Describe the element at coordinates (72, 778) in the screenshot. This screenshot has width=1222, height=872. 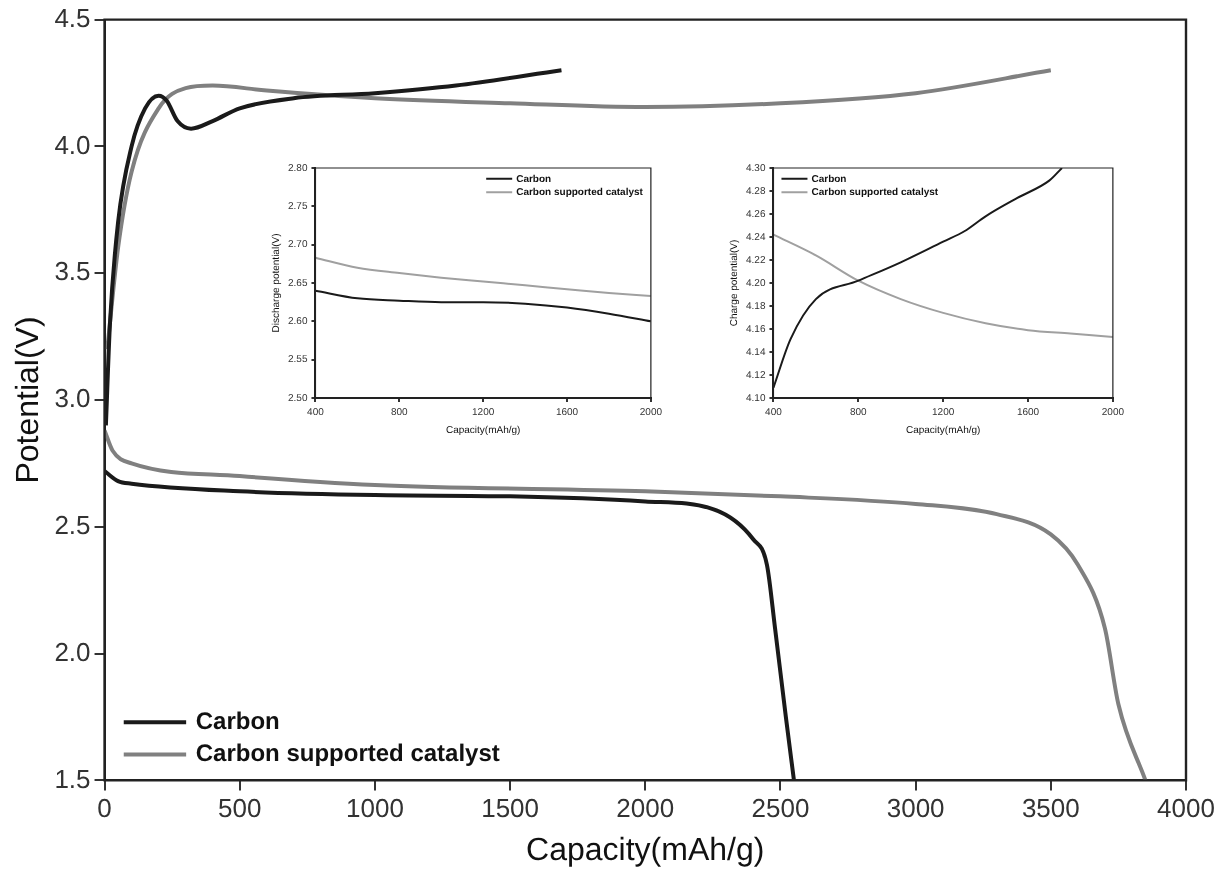
I see `y-tick-label: 1.5` at that location.